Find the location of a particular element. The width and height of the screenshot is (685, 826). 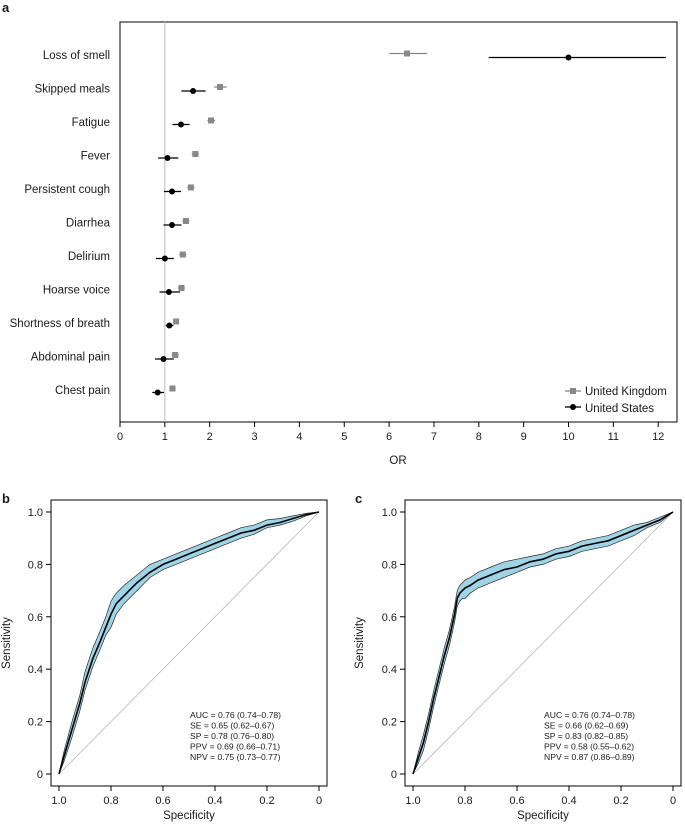

x-tick-label-2: 2 is located at coordinates (210, 437).